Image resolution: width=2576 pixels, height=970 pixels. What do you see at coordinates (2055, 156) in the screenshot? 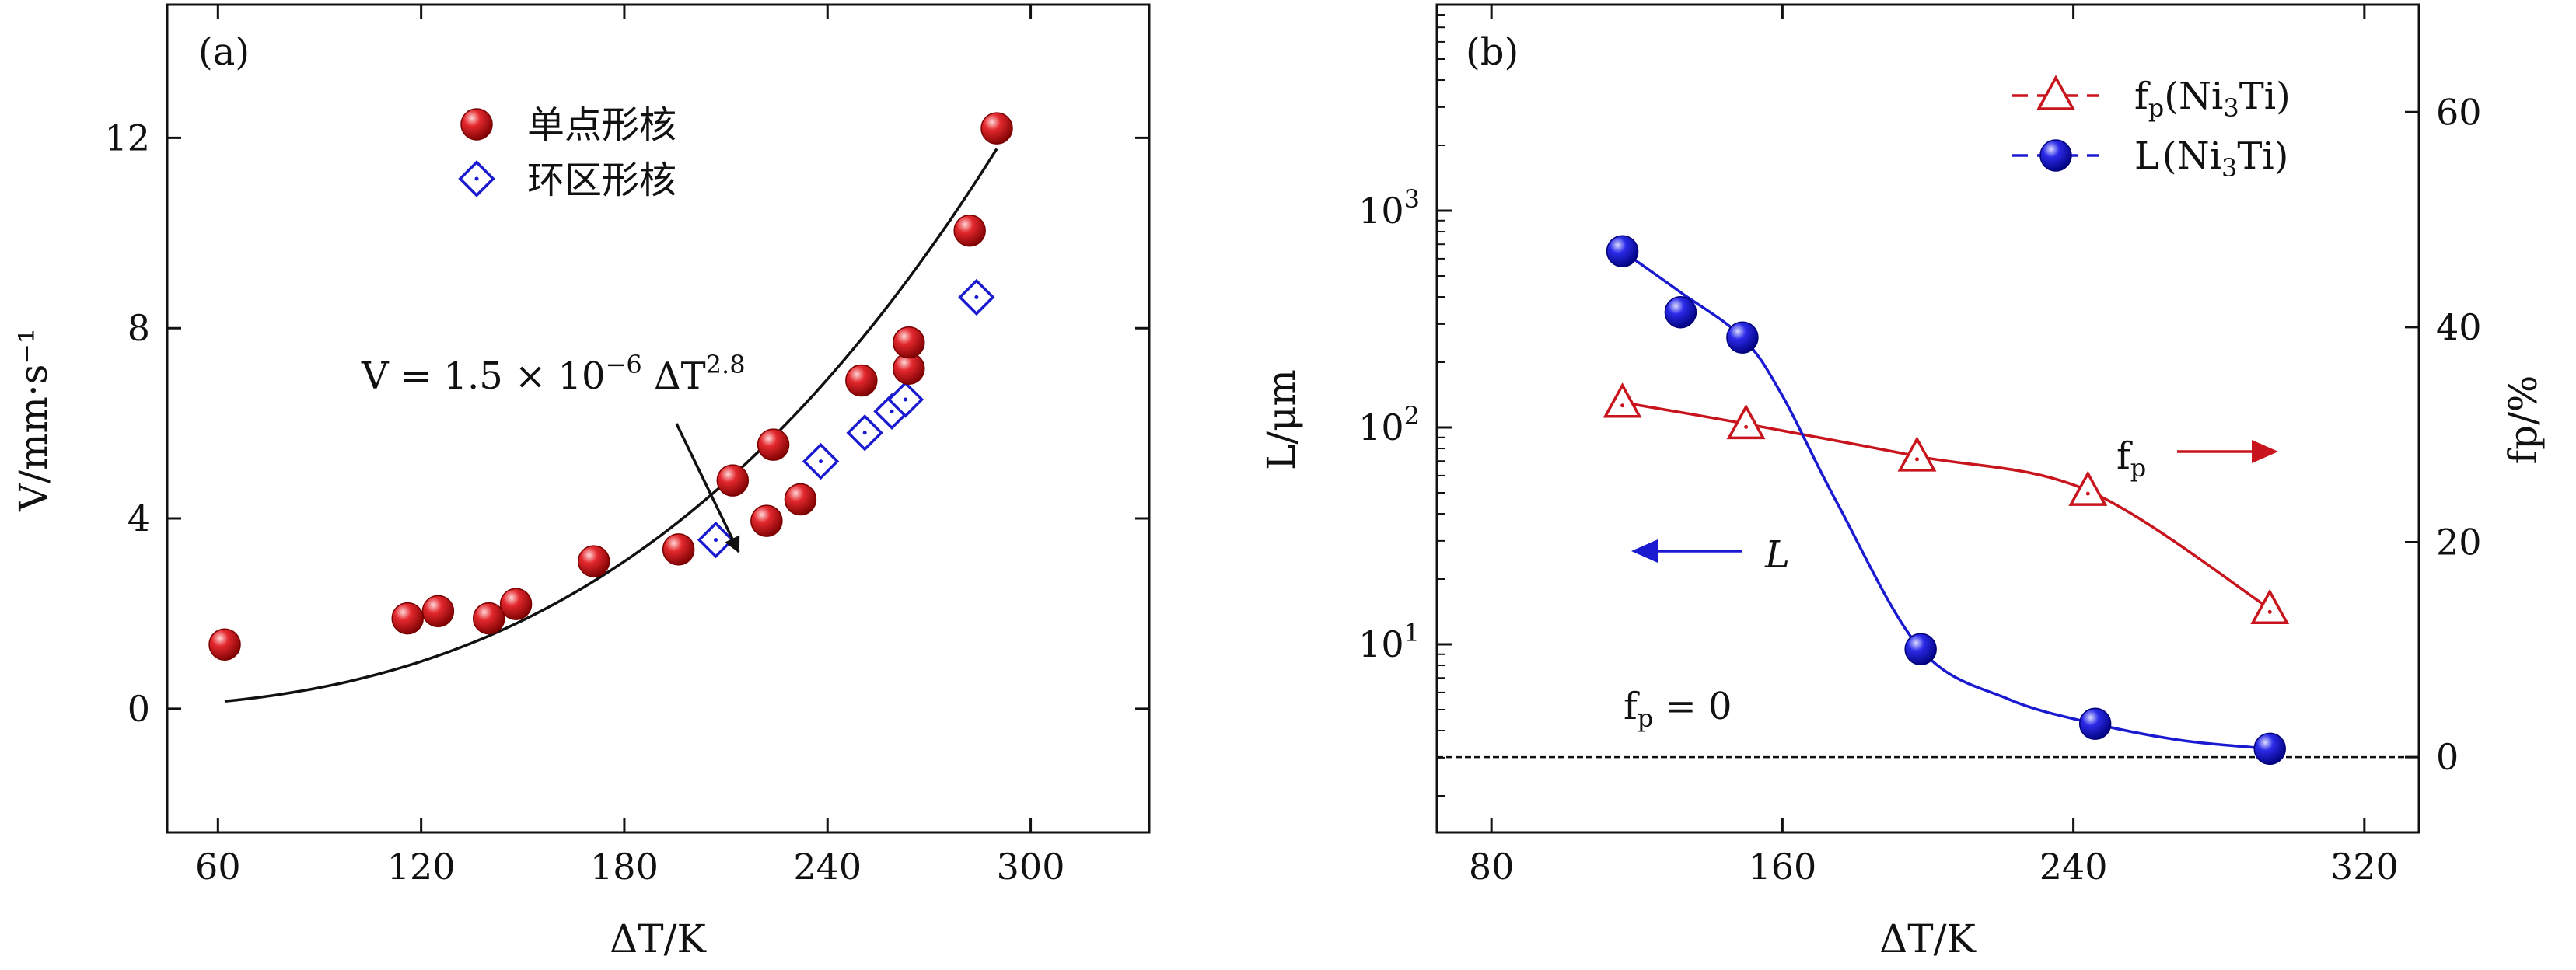
I see `legend-marker-l` at bounding box center [2055, 156].